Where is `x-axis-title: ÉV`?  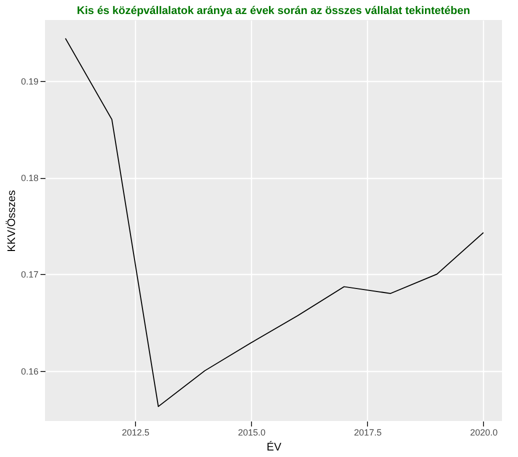
x-axis-title: ÉV is located at coordinates (274, 447).